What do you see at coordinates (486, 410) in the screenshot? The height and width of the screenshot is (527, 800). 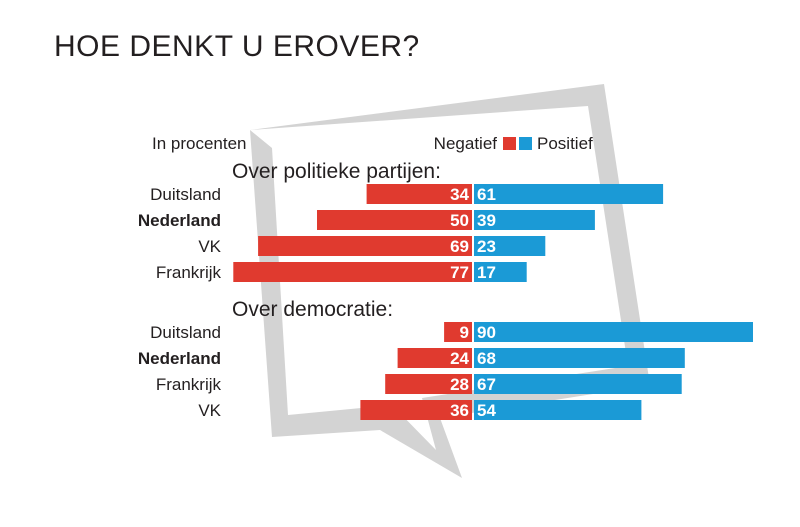 I see `positive-value-label: 54` at bounding box center [486, 410].